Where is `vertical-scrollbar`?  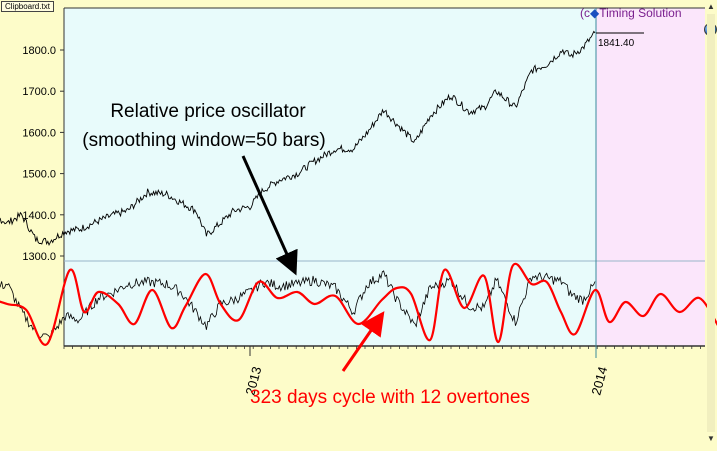
vertical-scrollbar is located at coordinates (711, 223).